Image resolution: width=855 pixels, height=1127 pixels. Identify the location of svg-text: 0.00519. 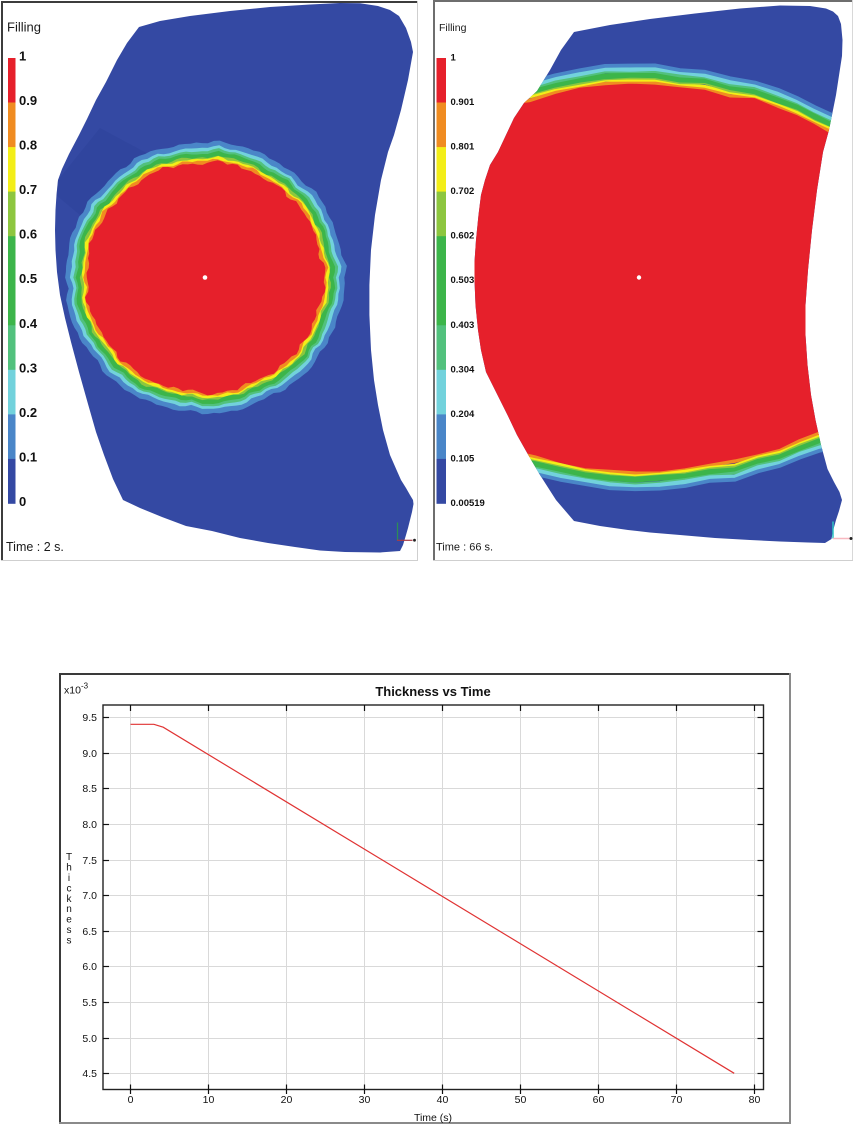
(468, 503).